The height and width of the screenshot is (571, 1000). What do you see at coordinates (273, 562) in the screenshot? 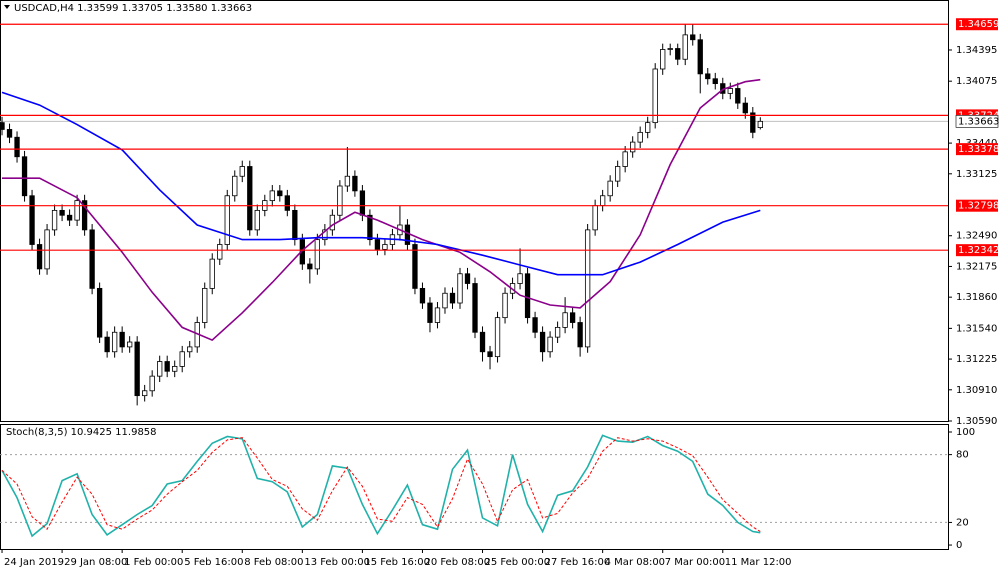
I see `x-tick-label: 8 Feb 08:00` at bounding box center [273, 562].